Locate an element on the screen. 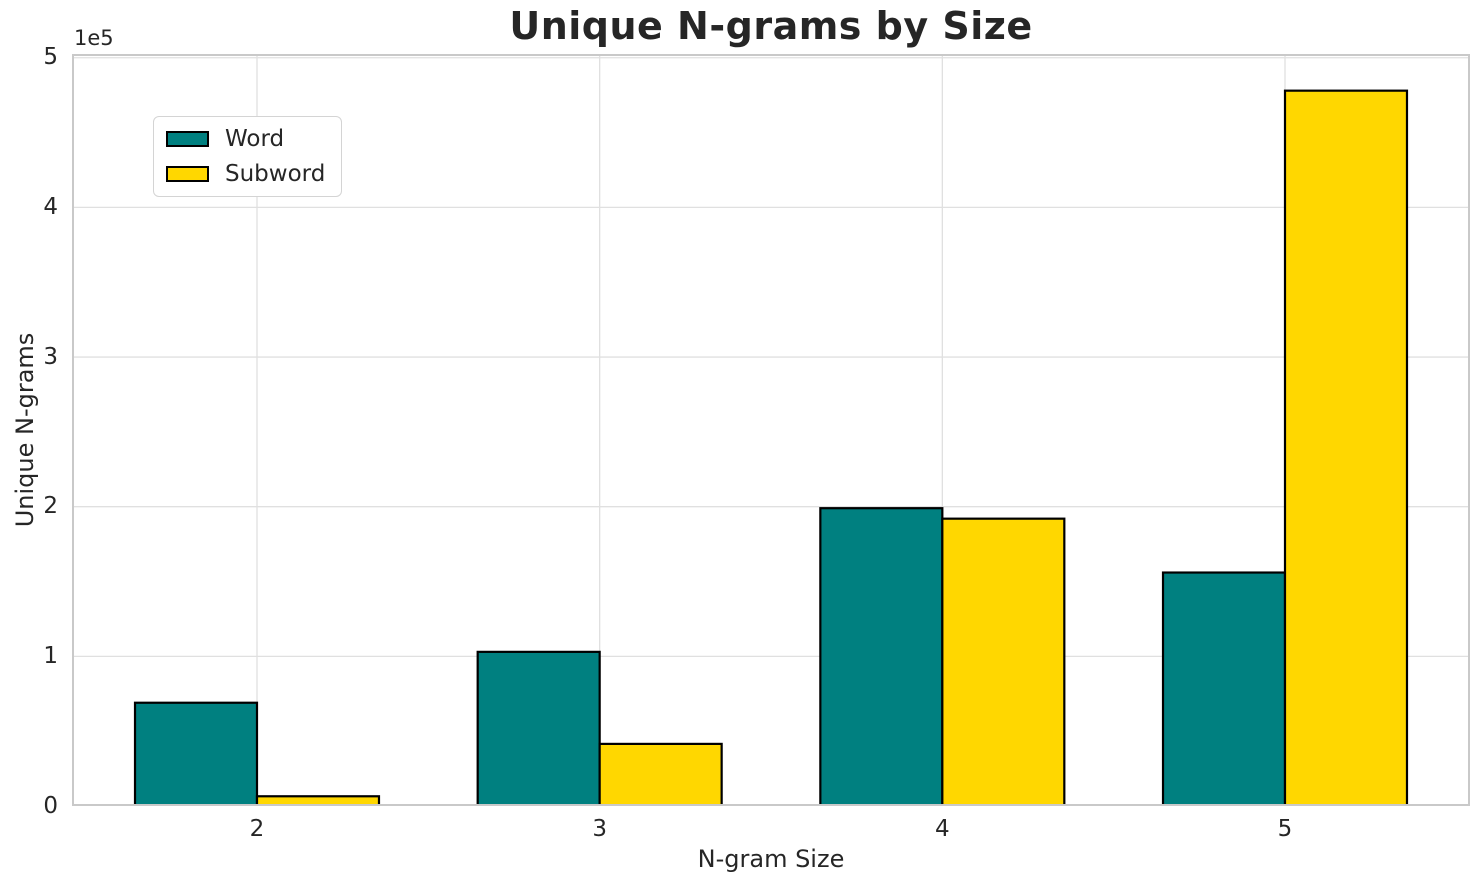  y-tick-label: 4 is located at coordinates (50, 206).